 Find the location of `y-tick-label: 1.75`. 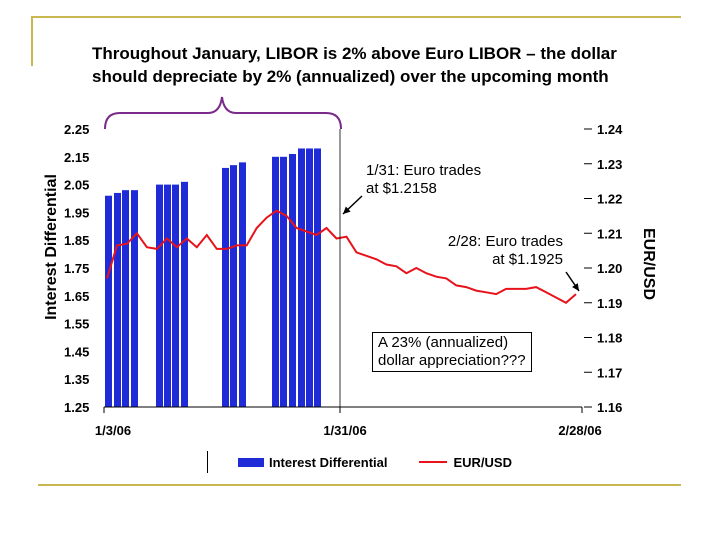

y-tick-label: 1.75 is located at coordinates (76, 268).